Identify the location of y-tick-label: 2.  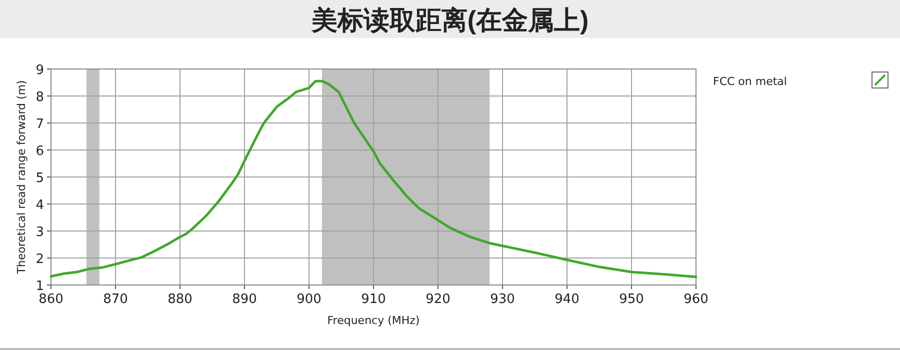
(40, 259).